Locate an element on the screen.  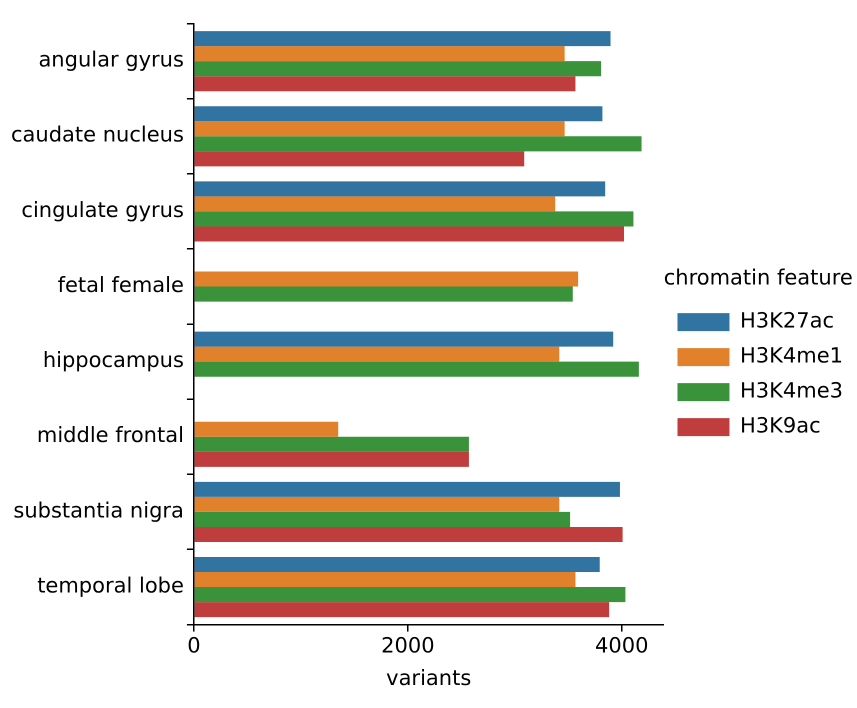
y-tick-label: cingulate gyrus is located at coordinates (102, 210).